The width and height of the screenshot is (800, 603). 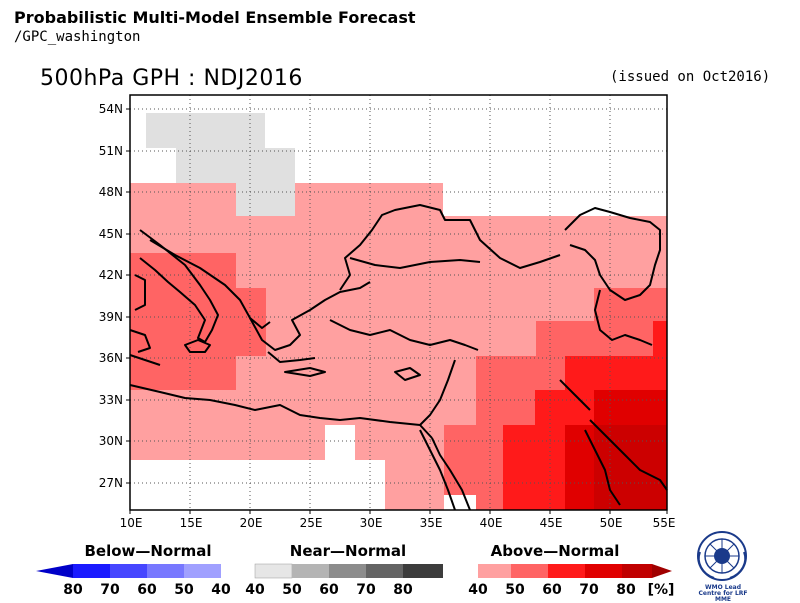 What do you see at coordinates (171, 78) in the screenshot?
I see `map-title: 500hPa GPH : NDJ2016` at bounding box center [171, 78].